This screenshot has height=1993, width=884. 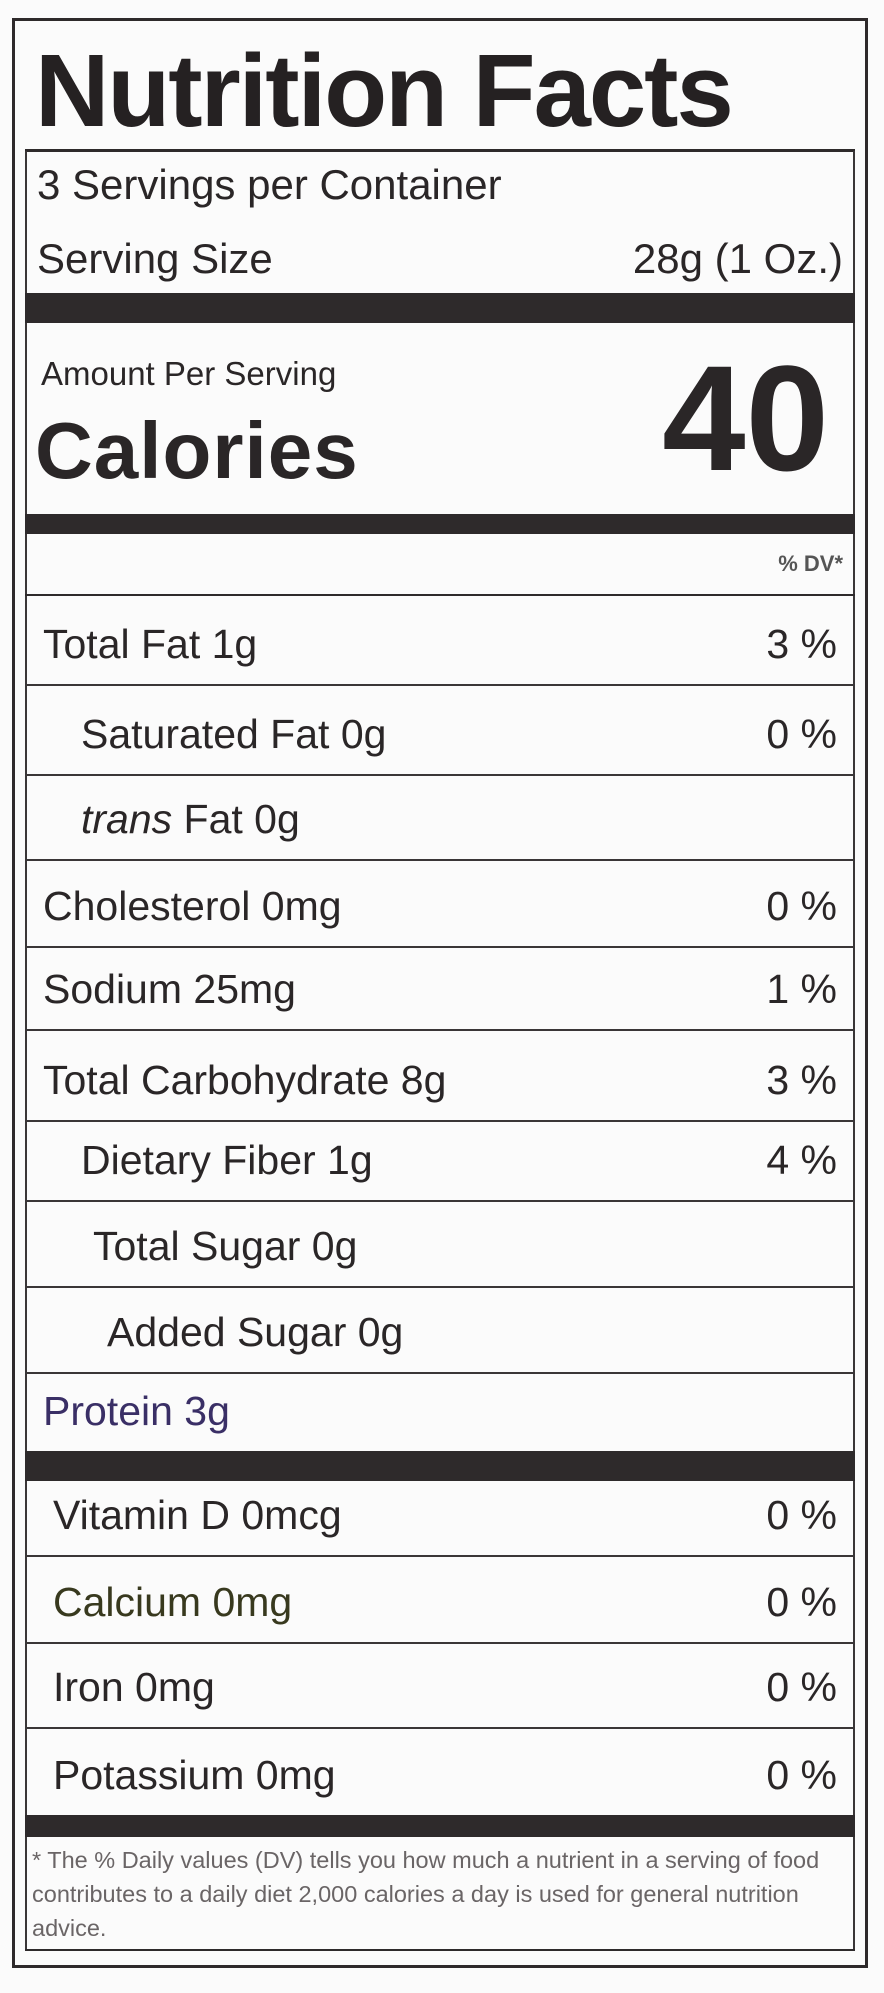 I want to click on nutrient-row-total-fat: Total Fat 1g 3 %, so click(x=440, y=641).